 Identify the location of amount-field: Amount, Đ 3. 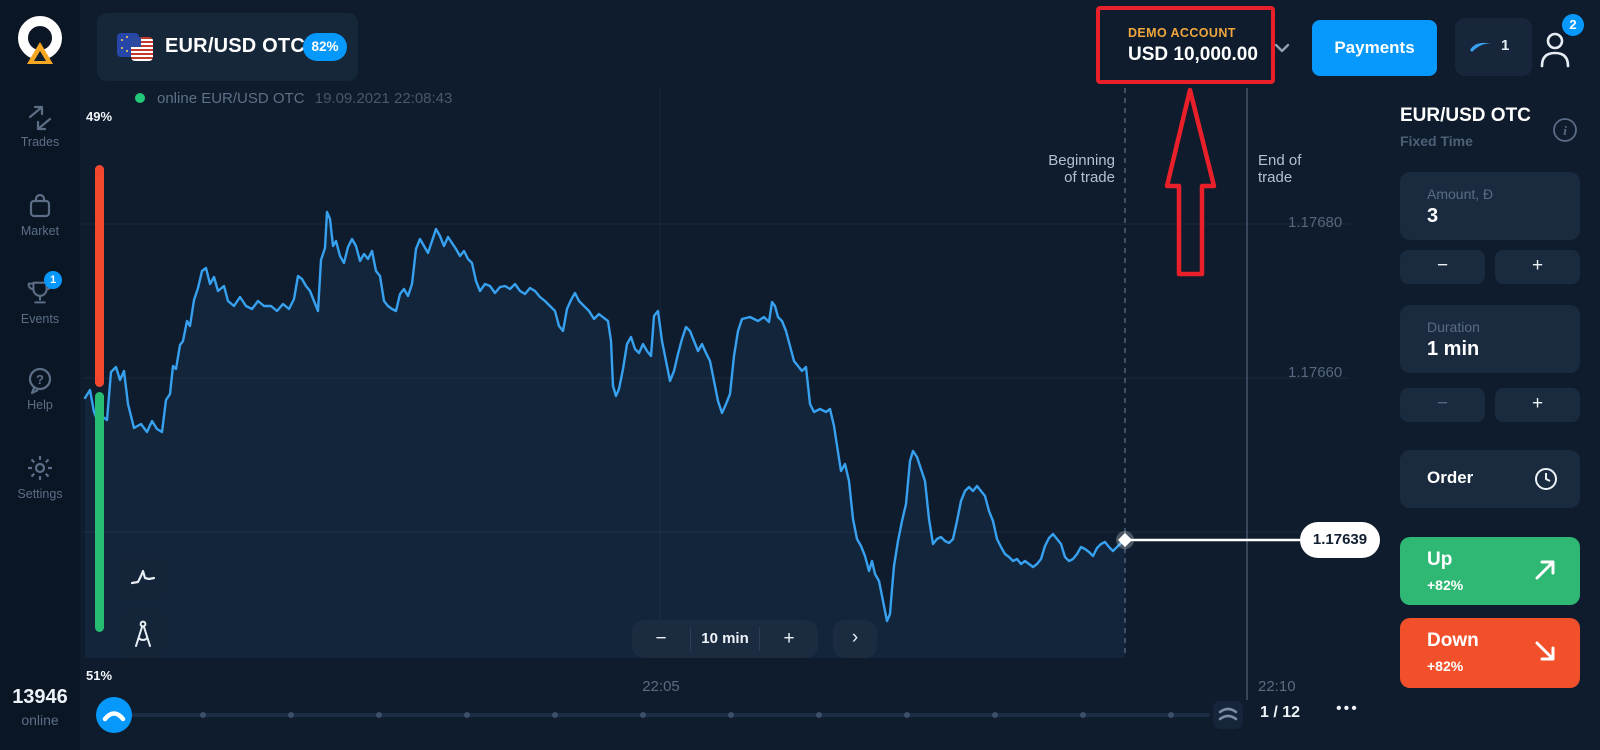
(1490, 206).